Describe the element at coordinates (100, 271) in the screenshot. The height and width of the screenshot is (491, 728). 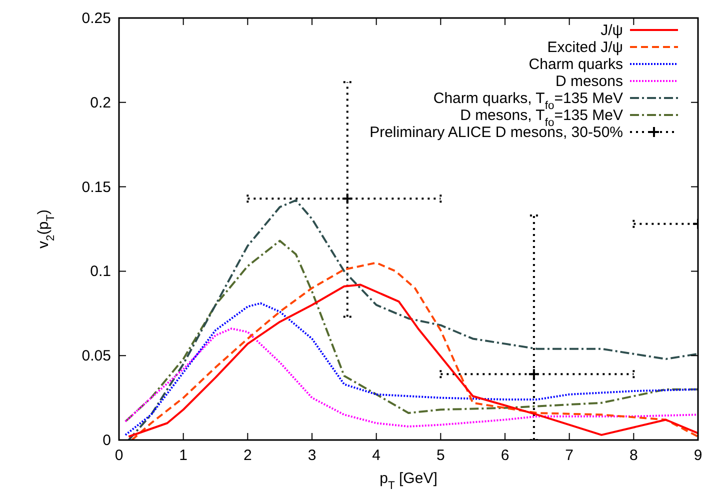
I see `y-tick-label: 0.1` at that location.